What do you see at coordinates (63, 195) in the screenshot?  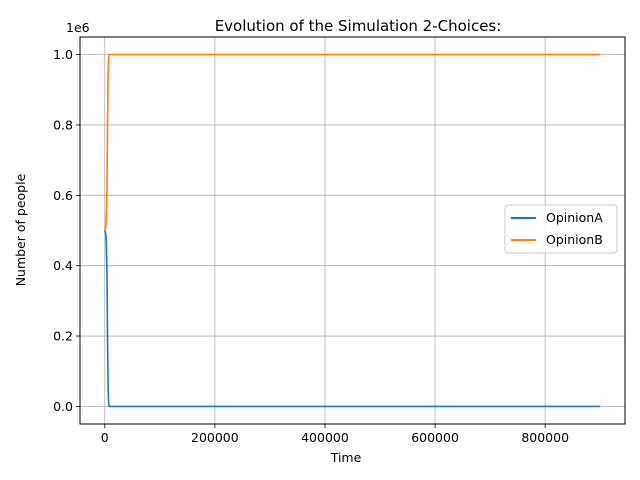 I see `y-tick-label: 0.6` at bounding box center [63, 195].